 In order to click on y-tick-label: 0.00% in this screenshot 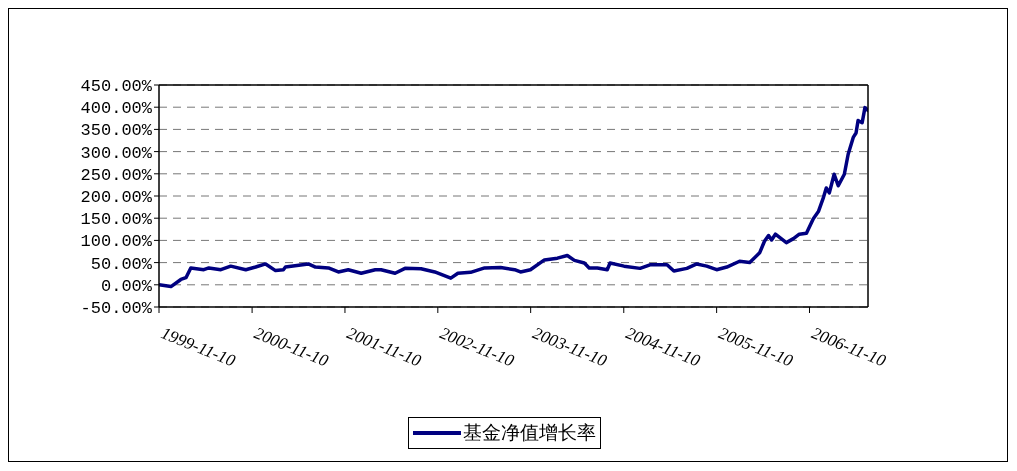, I will do `click(126, 286)`.